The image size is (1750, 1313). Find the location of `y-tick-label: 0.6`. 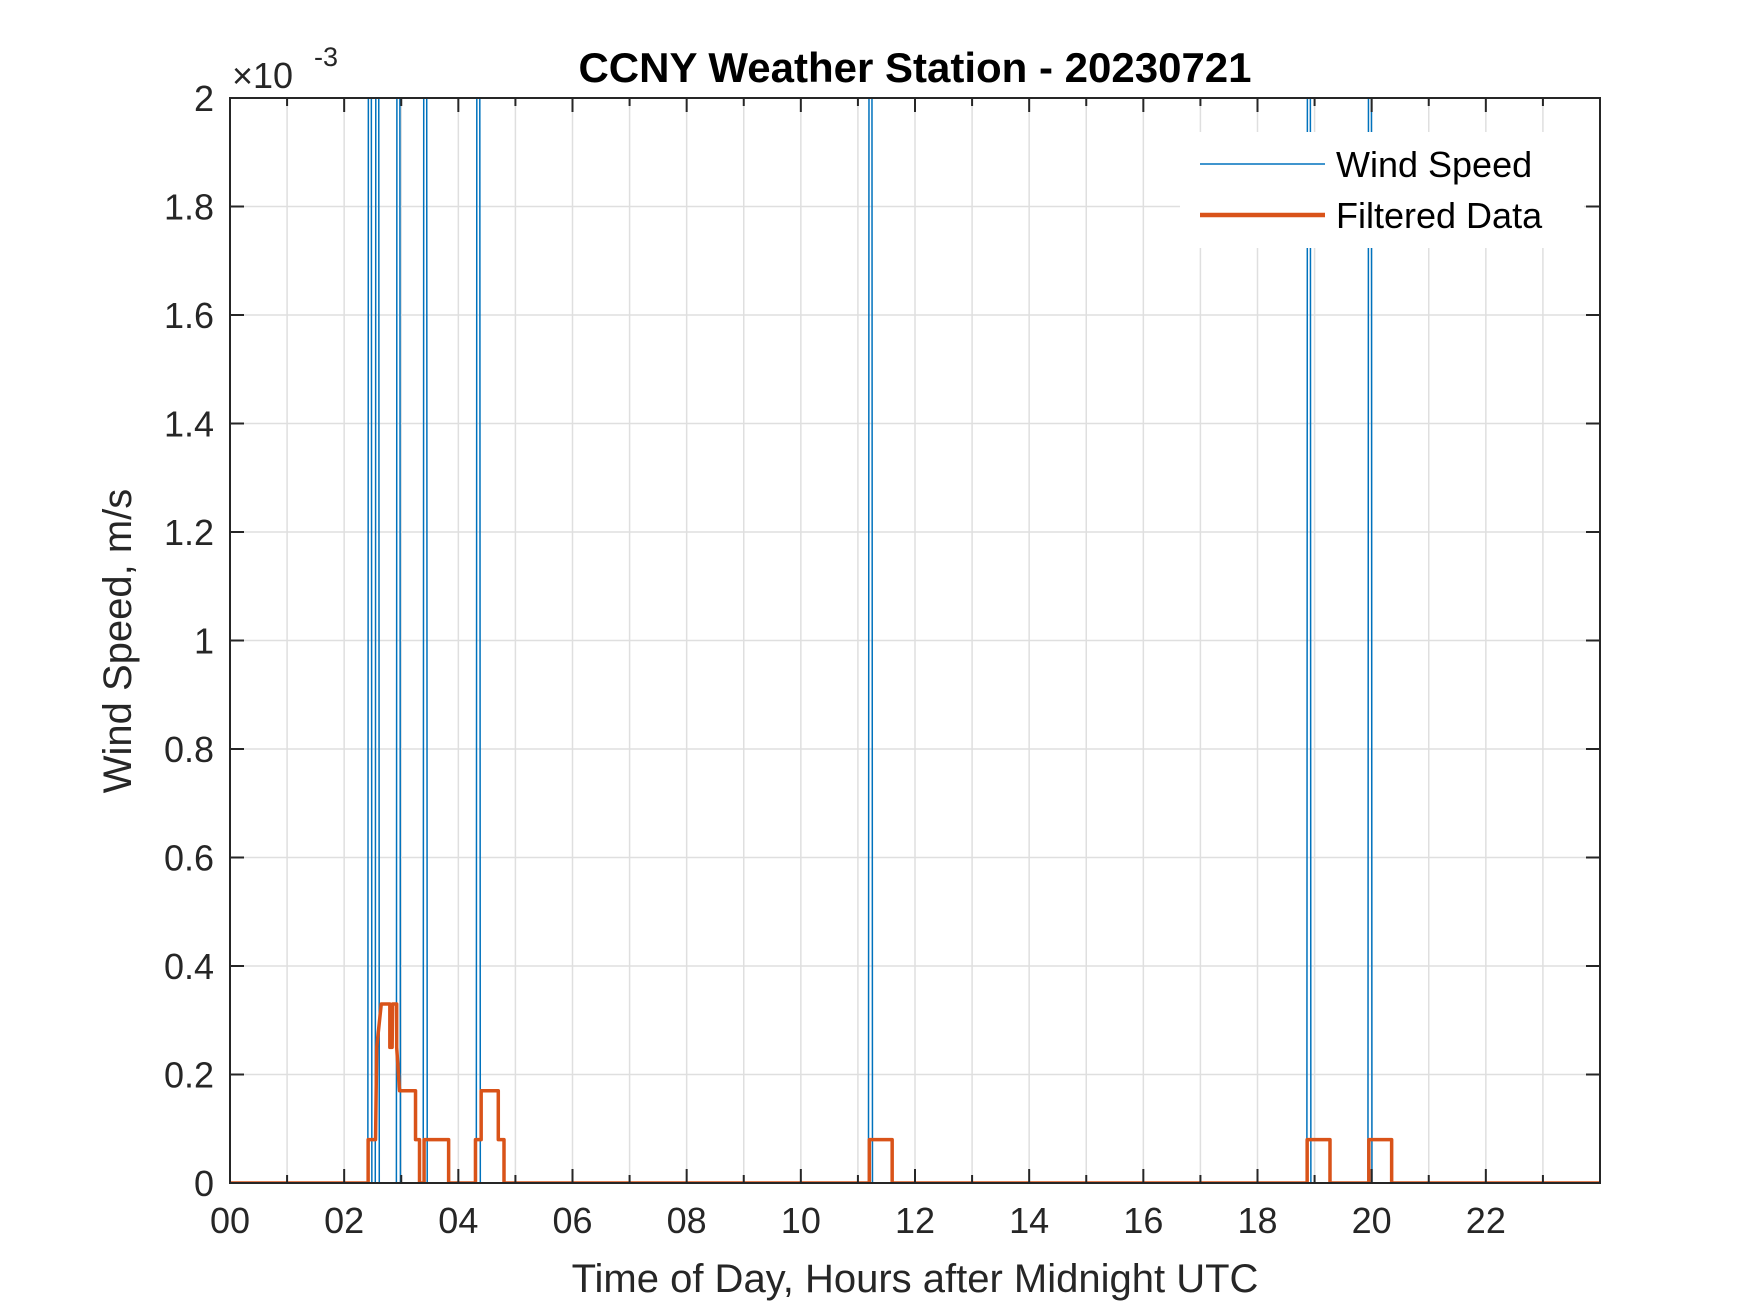

y-tick-label: 0.6 is located at coordinates (189, 858).